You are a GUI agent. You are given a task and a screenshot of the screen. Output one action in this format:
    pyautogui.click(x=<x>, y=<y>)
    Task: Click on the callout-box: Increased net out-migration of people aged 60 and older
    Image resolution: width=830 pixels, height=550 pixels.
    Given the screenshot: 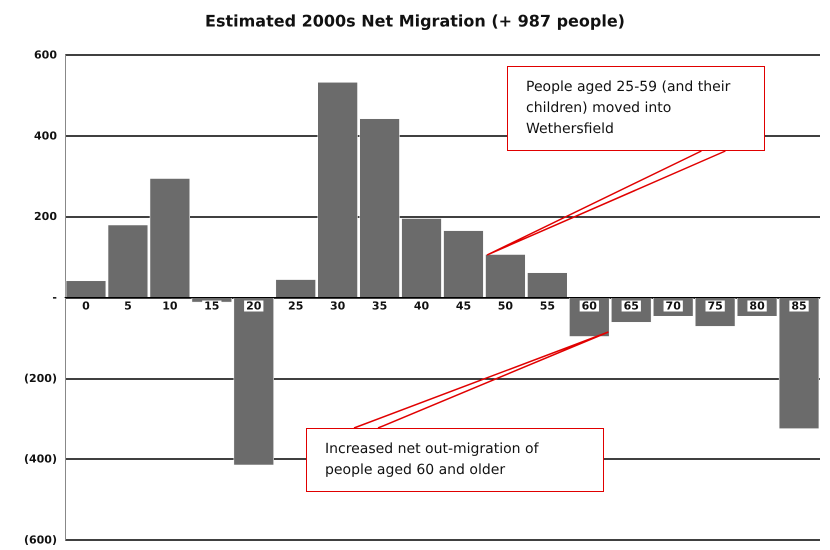 What is the action you would take?
    pyautogui.click(x=455, y=460)
    